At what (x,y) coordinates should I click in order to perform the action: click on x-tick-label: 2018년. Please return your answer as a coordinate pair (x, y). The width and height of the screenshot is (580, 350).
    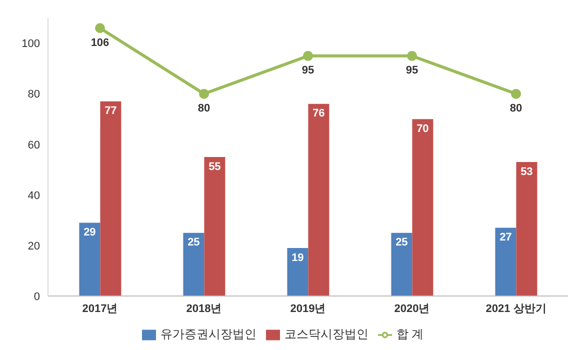
    Looking at the image, I should click on (204, 308).